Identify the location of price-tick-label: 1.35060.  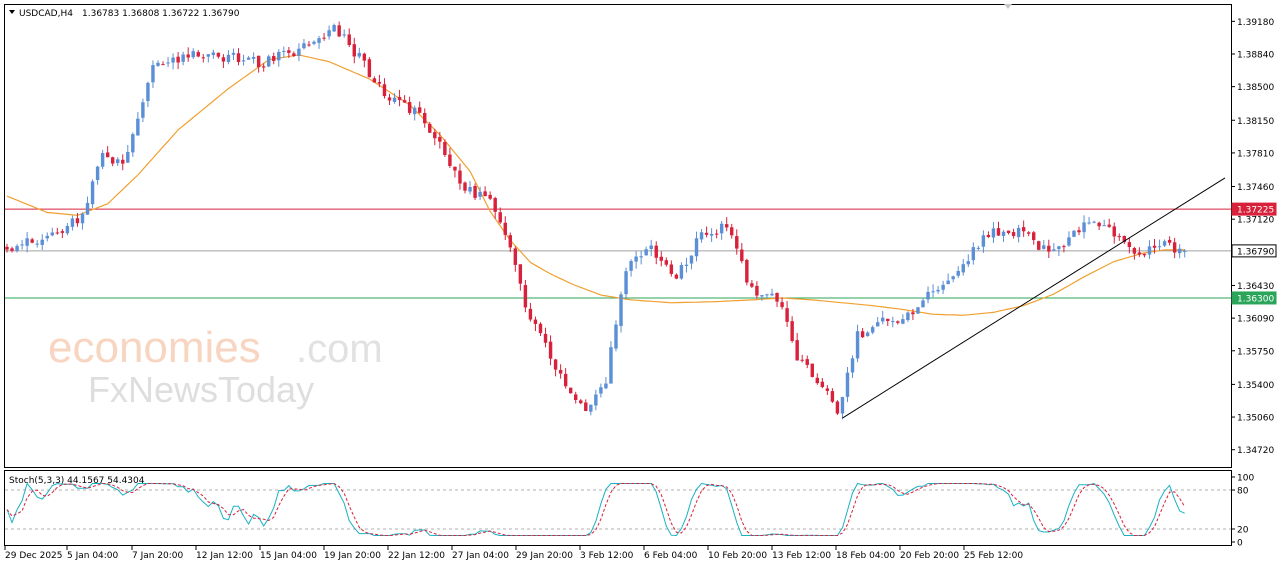
(1255, 419).